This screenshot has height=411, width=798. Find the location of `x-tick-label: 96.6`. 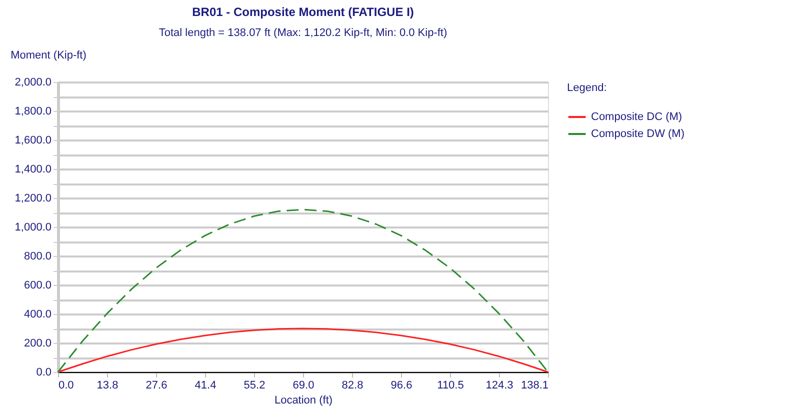

x-tick-label: 96.6 is located at coordinates (401, 386).